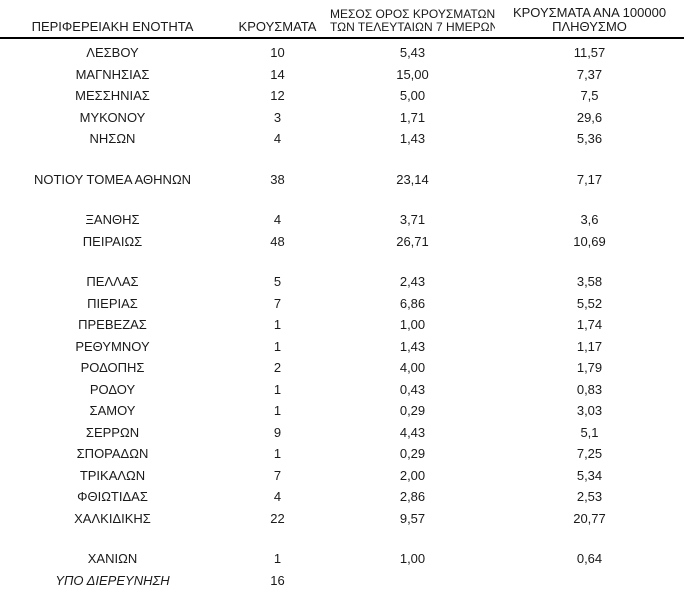  What do you see at coordinates (112, 475) in the screenshot?
I see `region-cell: ΤΡΙΚΑΛΩΝ` at bounding box center [112, 475].